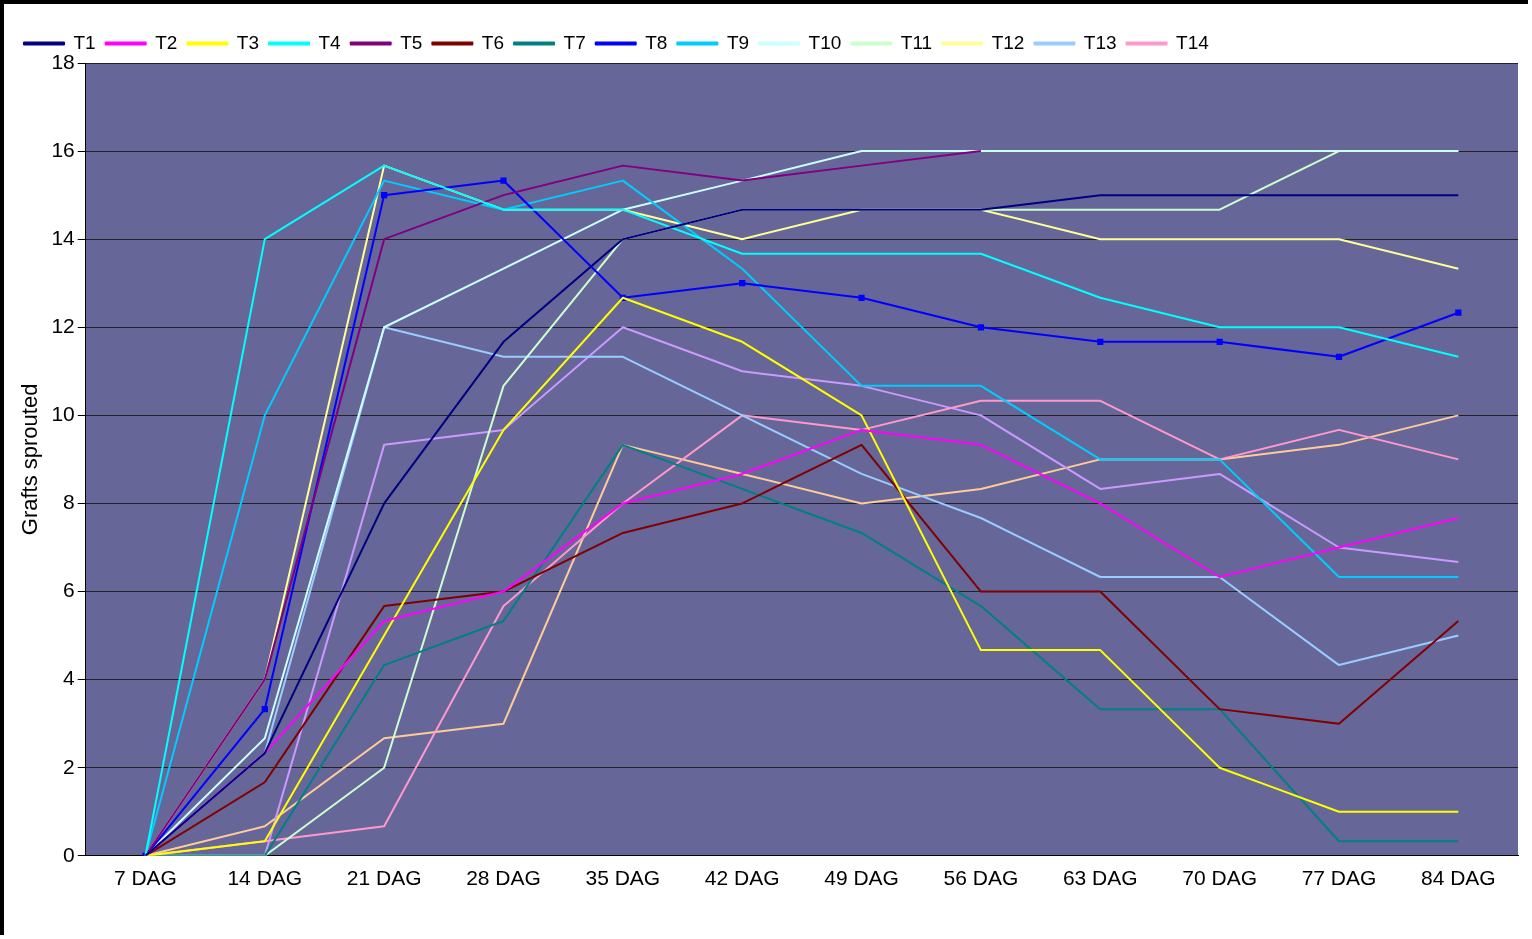  What do you see at coordinates (503, 878) in the screenshot?
I see `x-tick-label: 28 DAG` at bounding box center [503, 878].